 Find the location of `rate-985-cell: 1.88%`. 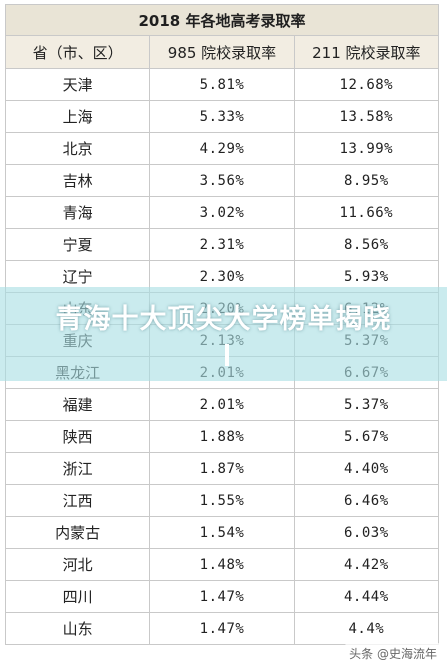

rate-985-cell: 1.88% is located at coordinates (222, 436).